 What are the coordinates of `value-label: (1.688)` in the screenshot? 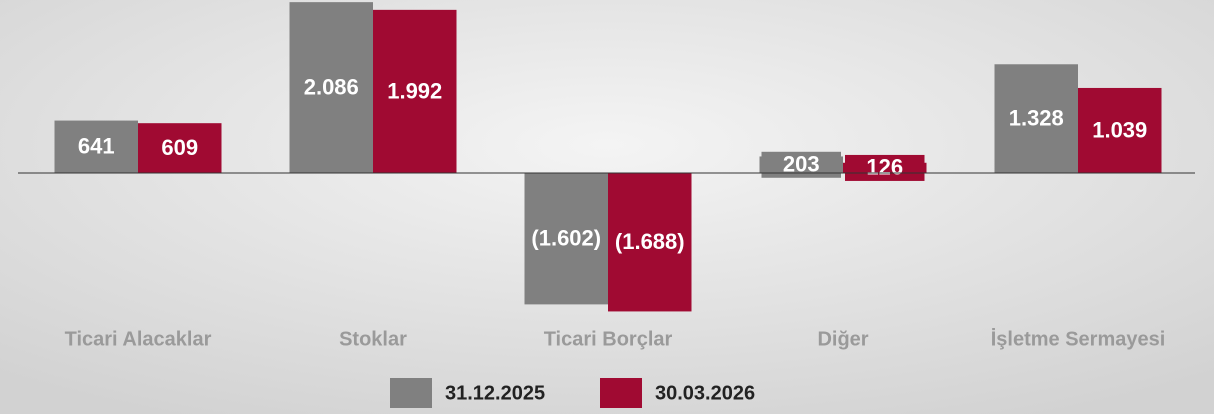 It's located at (650, 241).